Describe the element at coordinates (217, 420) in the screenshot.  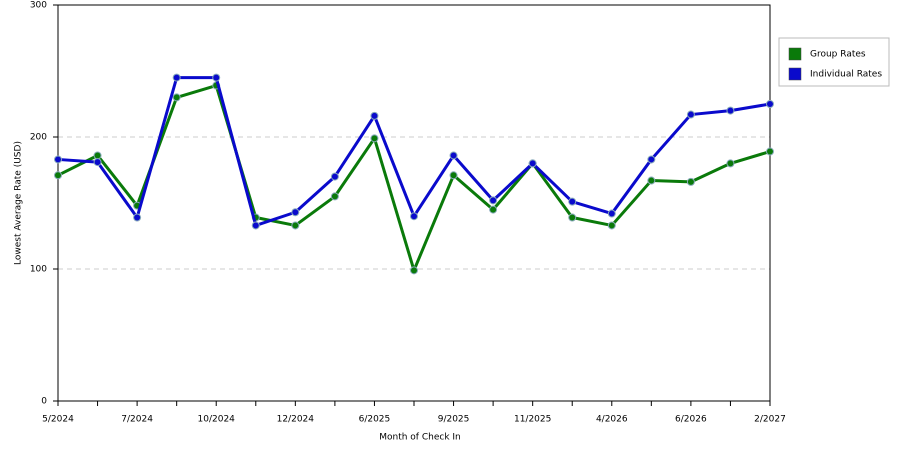
I see `x-tick-label: 10/2024` at that location.